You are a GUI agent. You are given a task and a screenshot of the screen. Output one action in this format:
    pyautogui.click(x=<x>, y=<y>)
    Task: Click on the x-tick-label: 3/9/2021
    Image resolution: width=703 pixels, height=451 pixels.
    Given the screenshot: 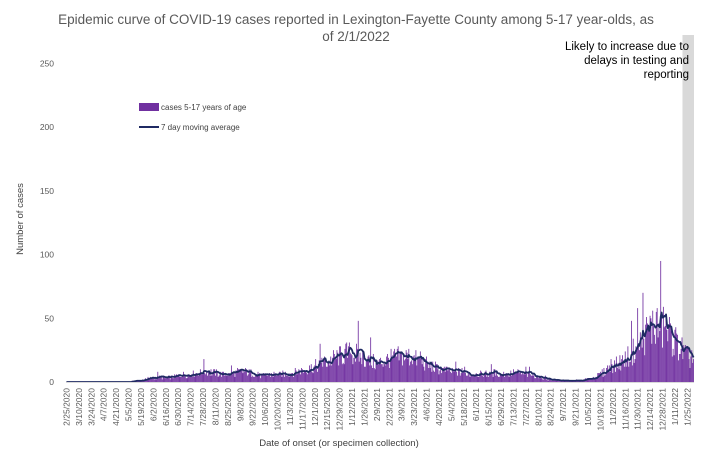 What is the action you would take?
    pyautogui.click(x=402, y=404)
    